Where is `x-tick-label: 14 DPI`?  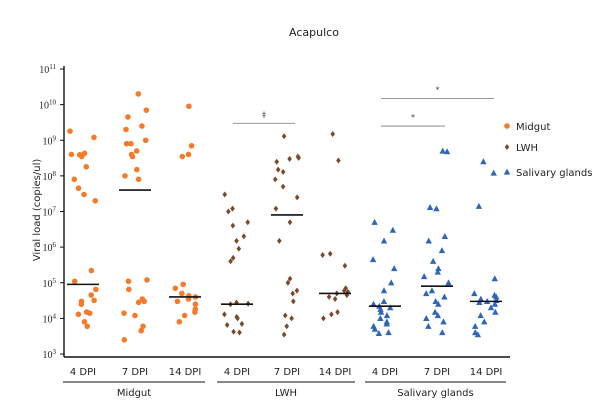 x-tick-label: 14 DPI is located at coordinates (185, 372).